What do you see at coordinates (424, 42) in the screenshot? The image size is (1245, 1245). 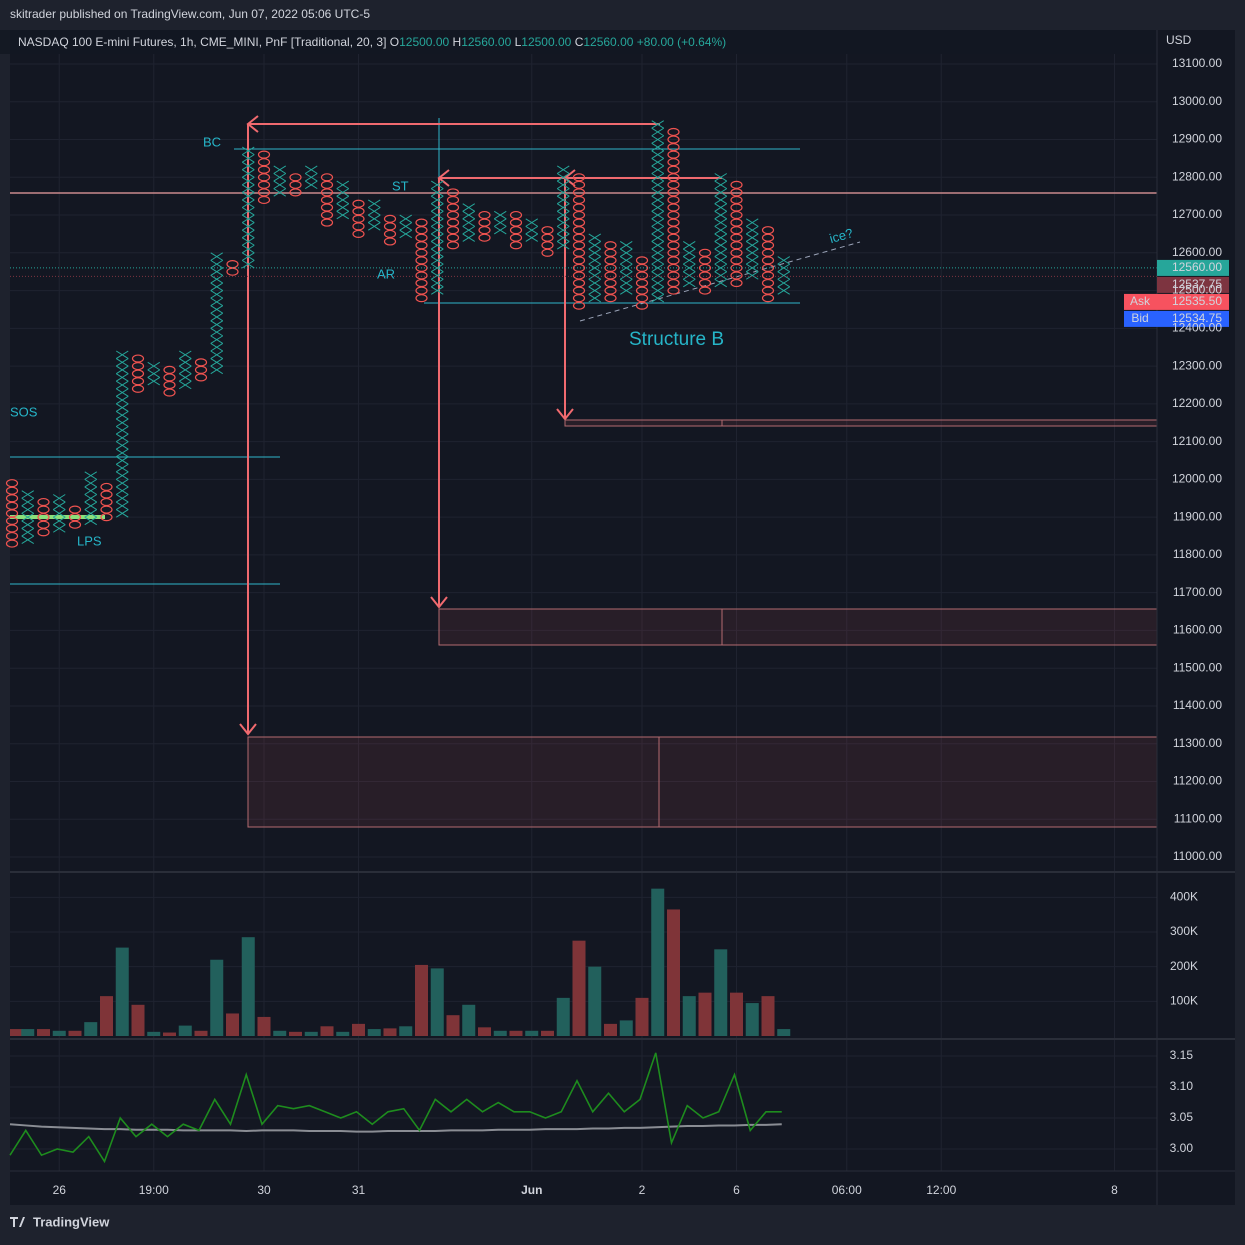 I see `legend-part: 12500.00` at bounding box center [424, 42].